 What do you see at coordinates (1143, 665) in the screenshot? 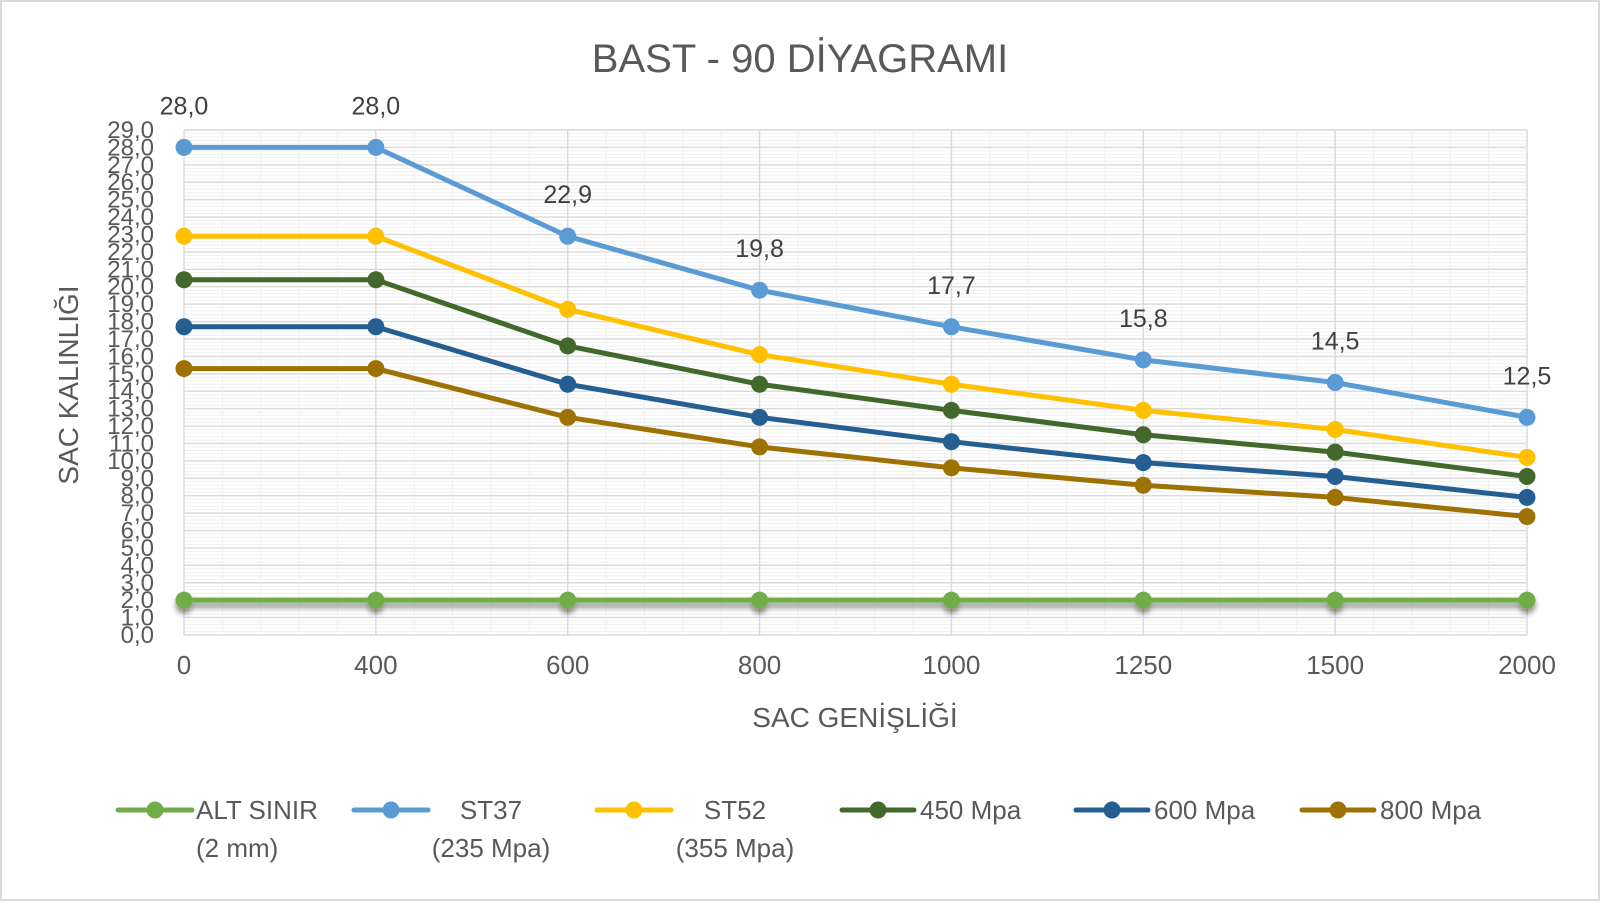
I see `x-tick-label: 1250` at bounding box center [1143, 665].